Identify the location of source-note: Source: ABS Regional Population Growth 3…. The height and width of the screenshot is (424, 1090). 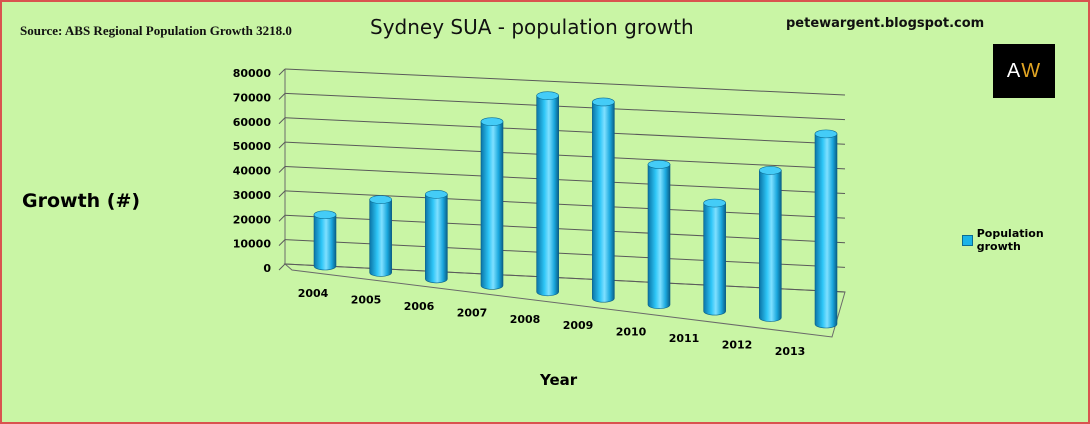
(156, 30).